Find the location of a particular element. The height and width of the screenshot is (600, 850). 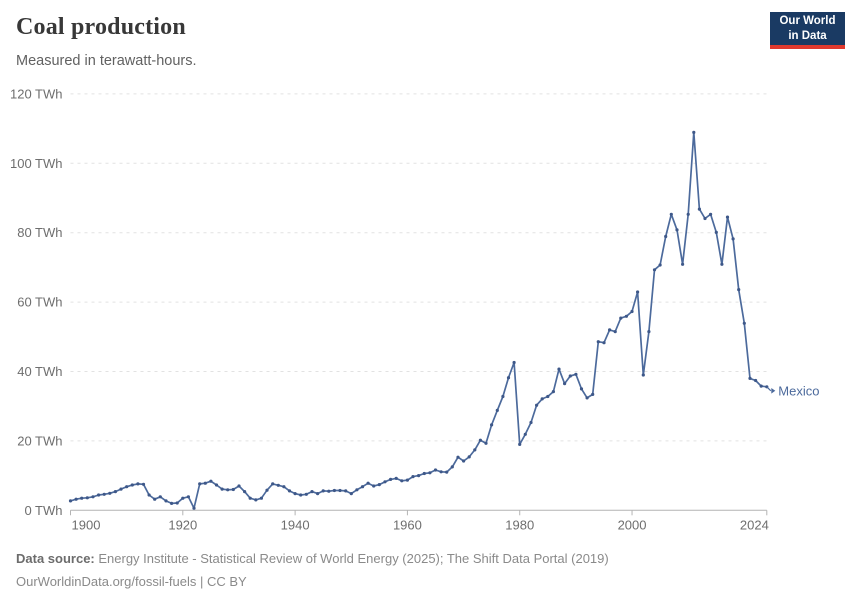

owid-logo: Our World in Data is located at coordinates (807, 30).